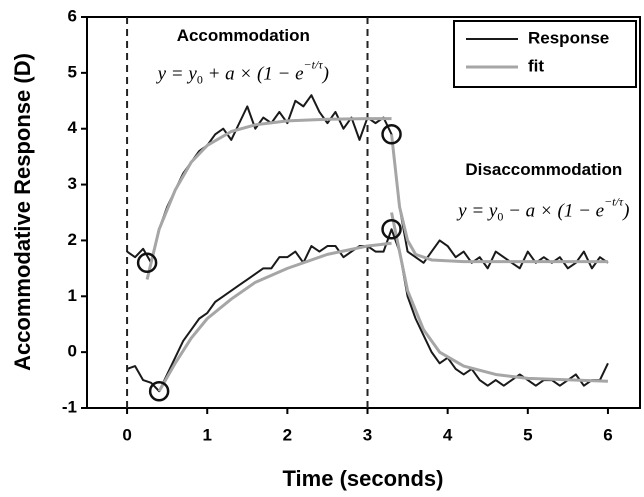  What do you see at coordinates (543, 169) in the screenshot?
I see `annotation: Disaccommodation` at bounding box center [543, 169].